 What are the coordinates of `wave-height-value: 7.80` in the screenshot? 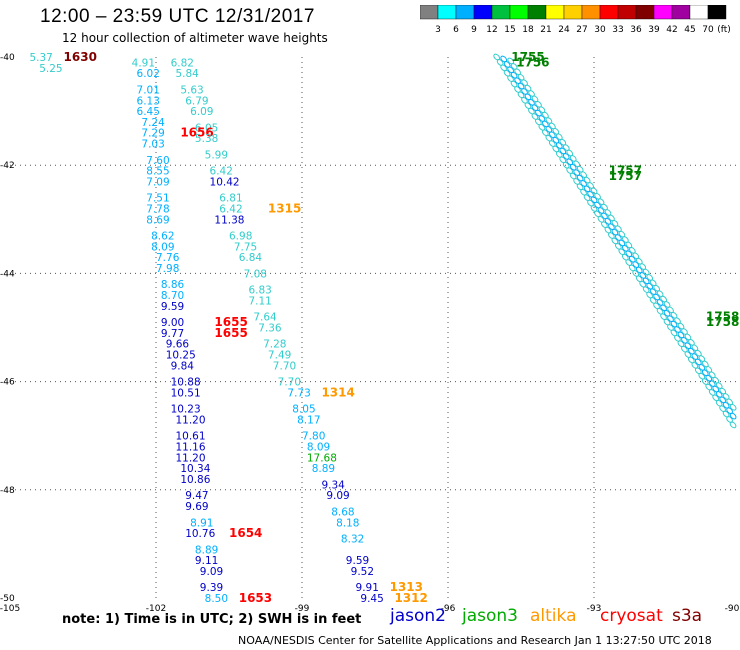 It's located at (313, 437).